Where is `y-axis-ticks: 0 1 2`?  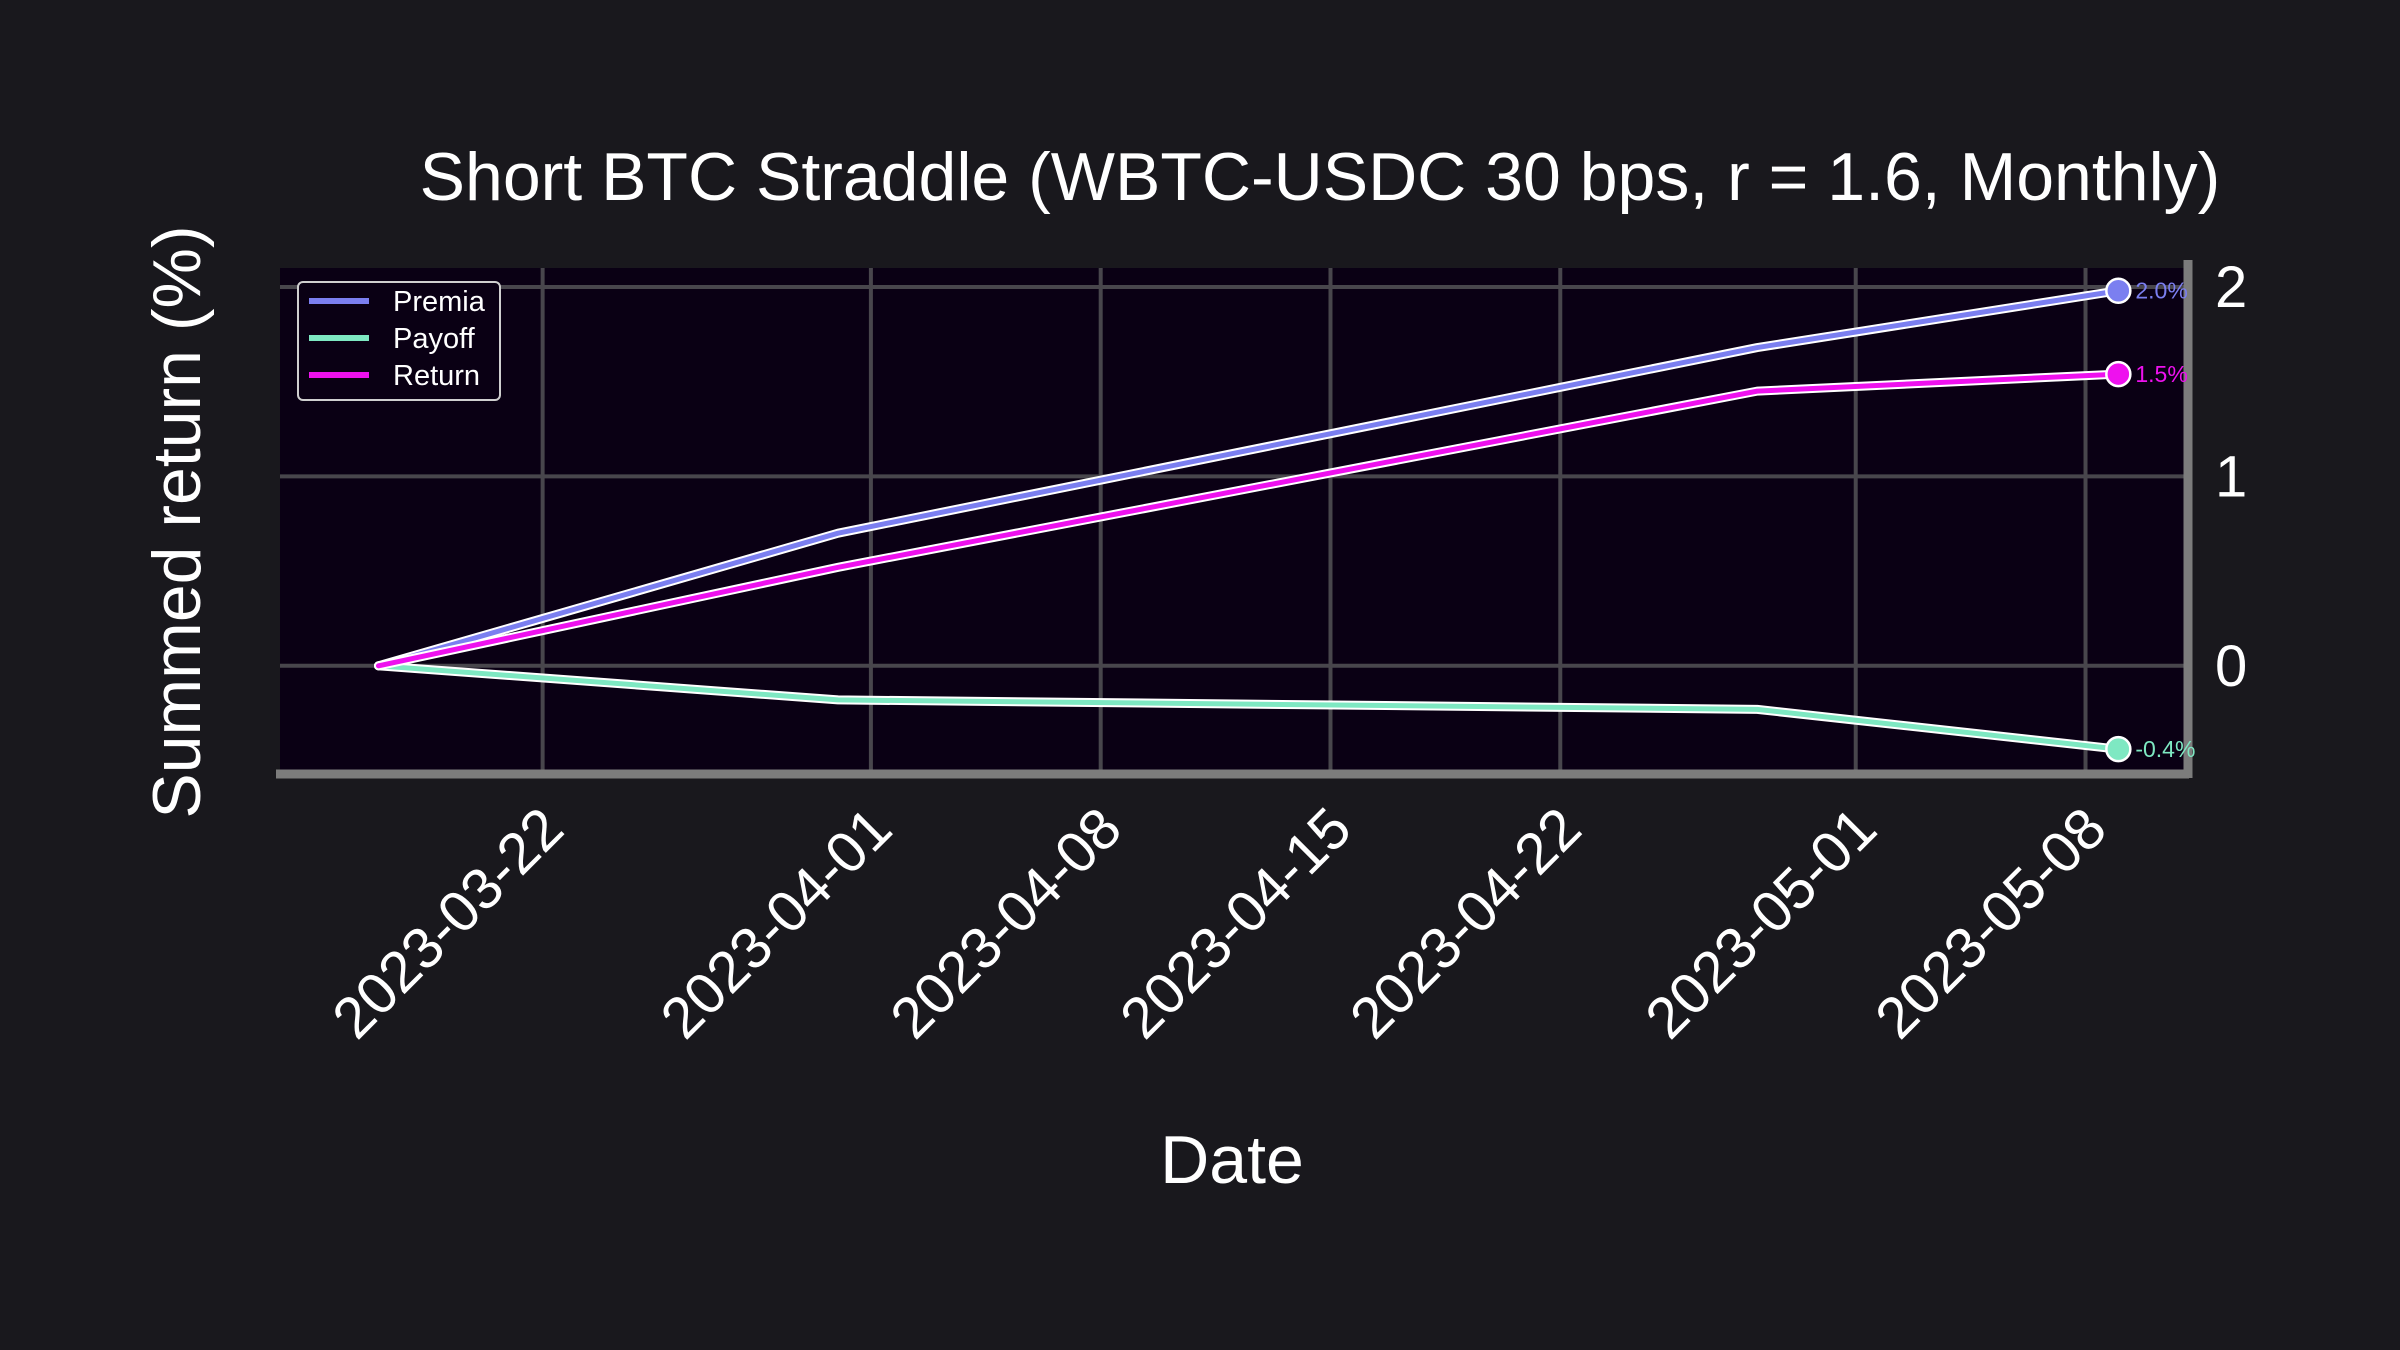 y-axis-ticks: 0 1 2 is located at coordinates (2231, 477).